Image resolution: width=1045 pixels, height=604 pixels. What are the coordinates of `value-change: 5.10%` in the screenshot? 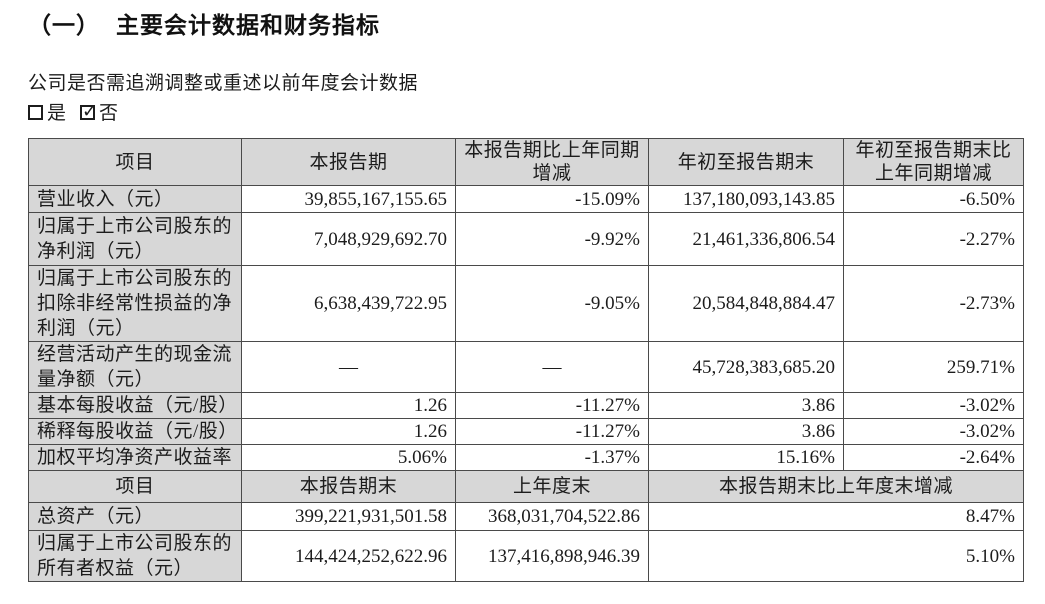 It's located at (836, 556).